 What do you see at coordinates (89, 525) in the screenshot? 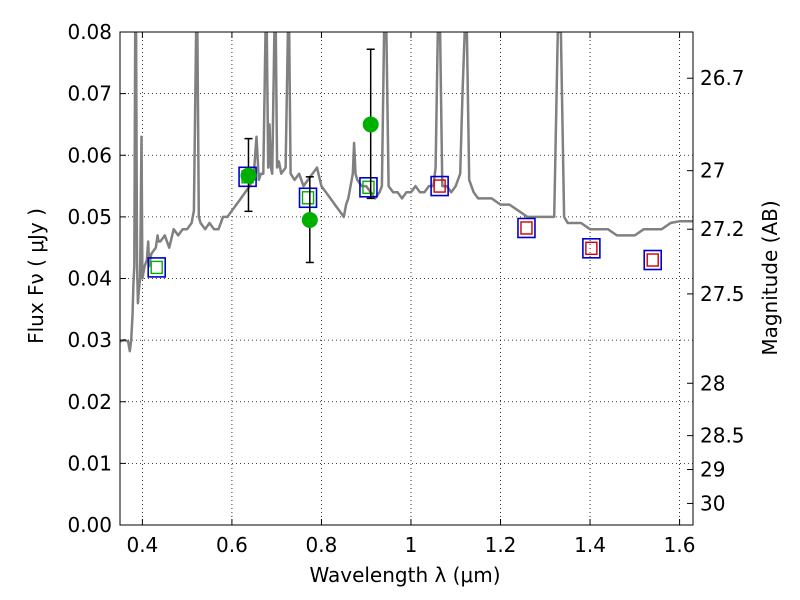
I see `y-tick-label: 0.00` at bounding box center [89, 525].